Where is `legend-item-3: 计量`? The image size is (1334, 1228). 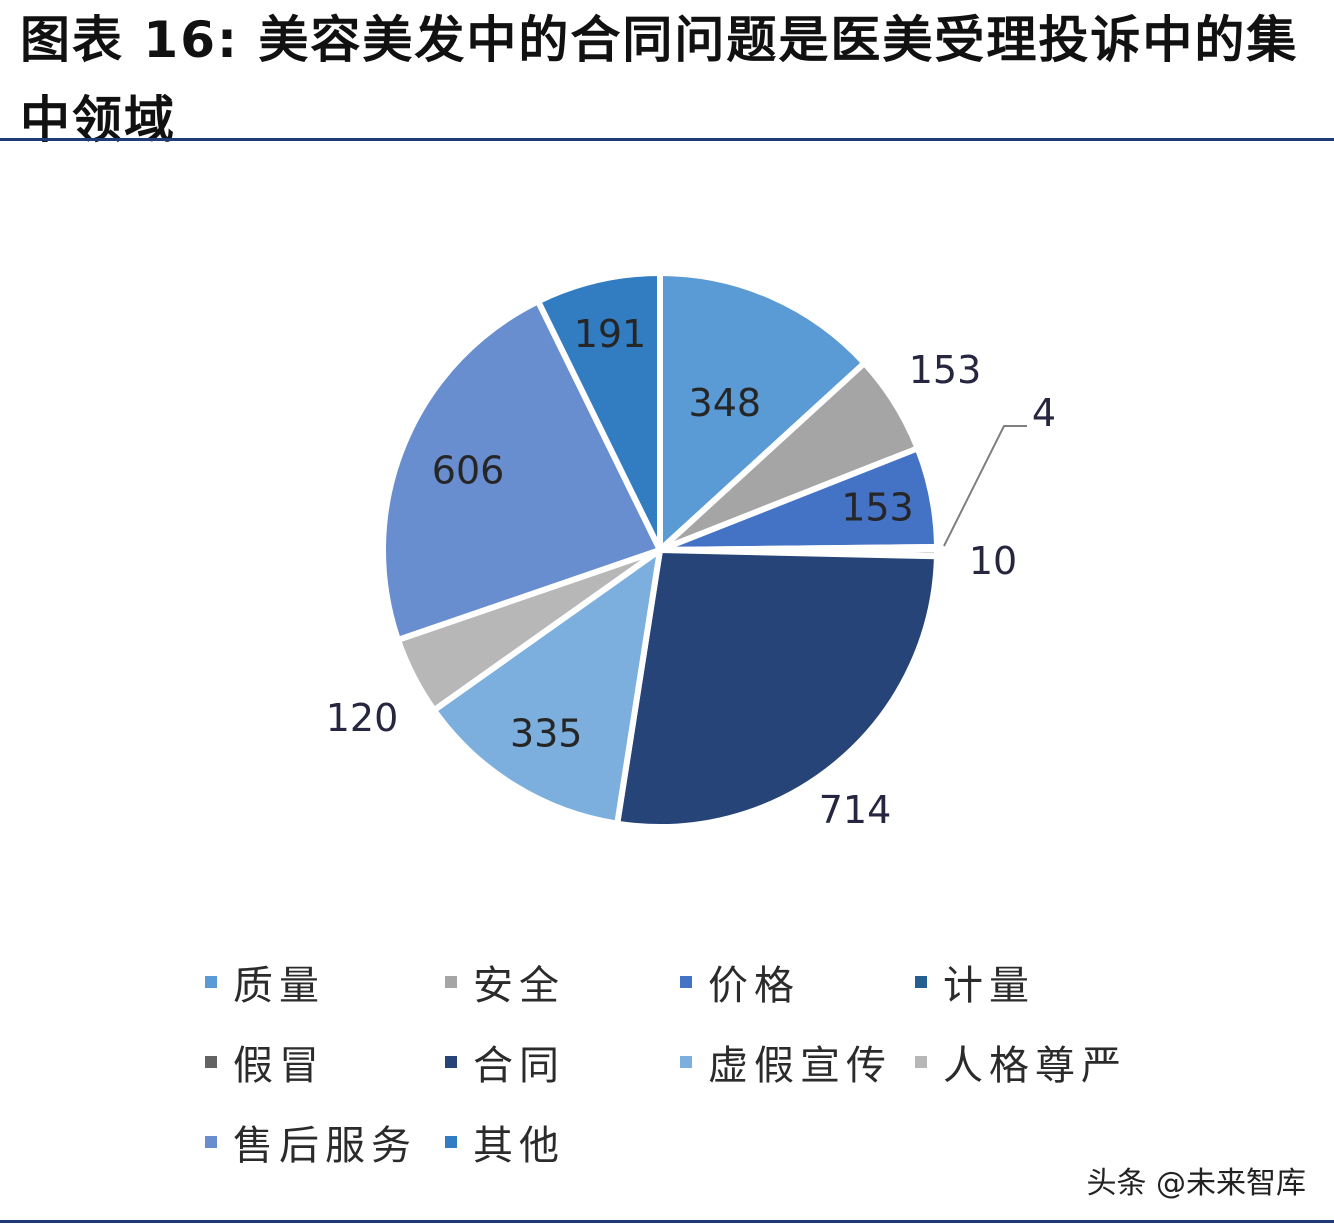
legend-item-3: 计量 is located at coordinates (975, 982).